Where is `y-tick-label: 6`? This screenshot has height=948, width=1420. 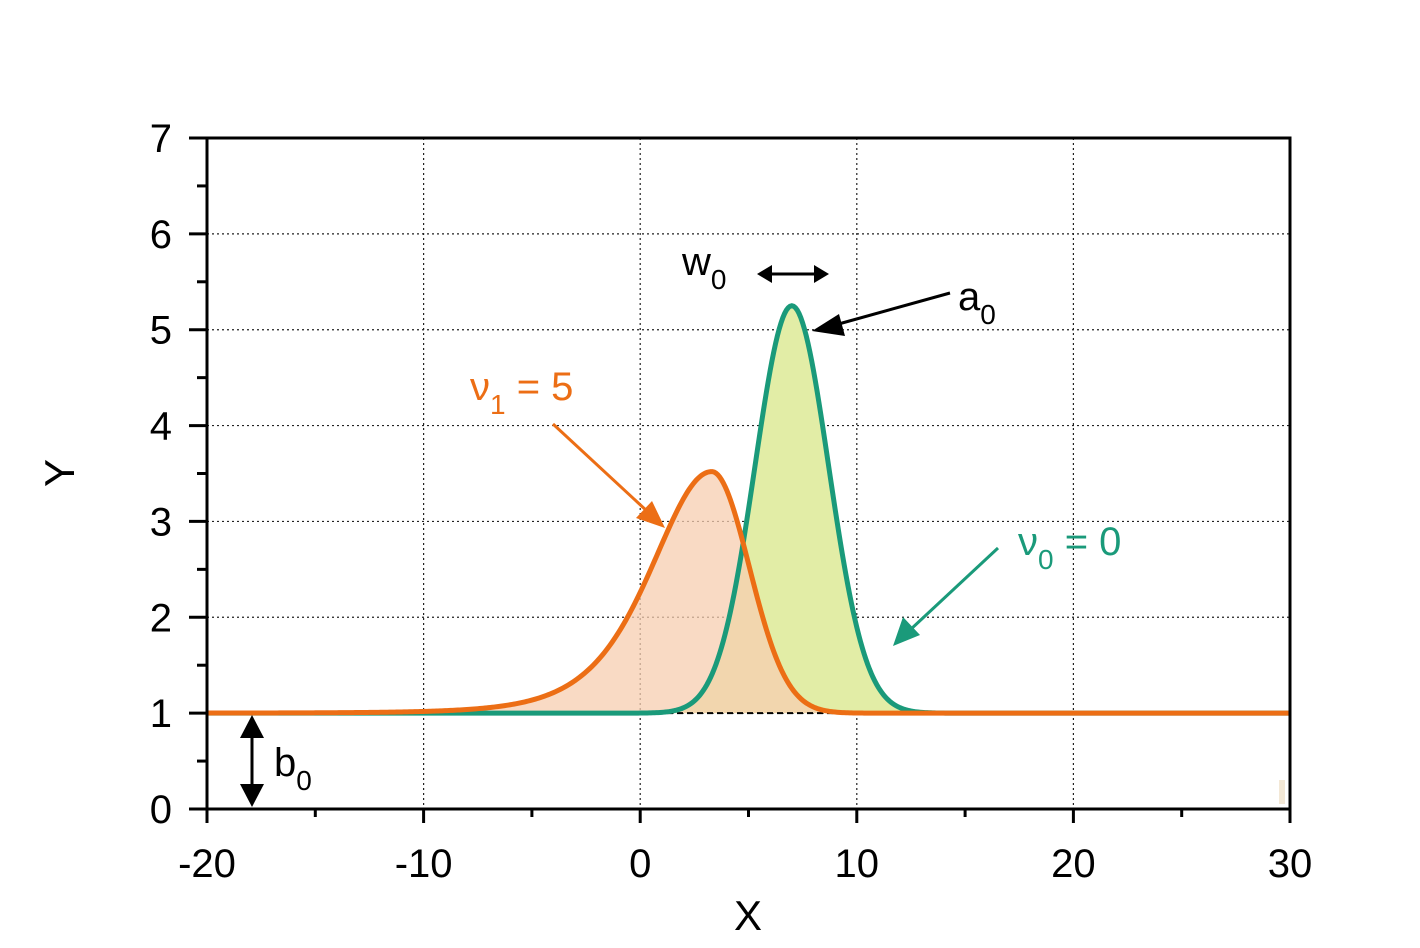 y-tick-label: 6 is located at coordinates (161, 235).